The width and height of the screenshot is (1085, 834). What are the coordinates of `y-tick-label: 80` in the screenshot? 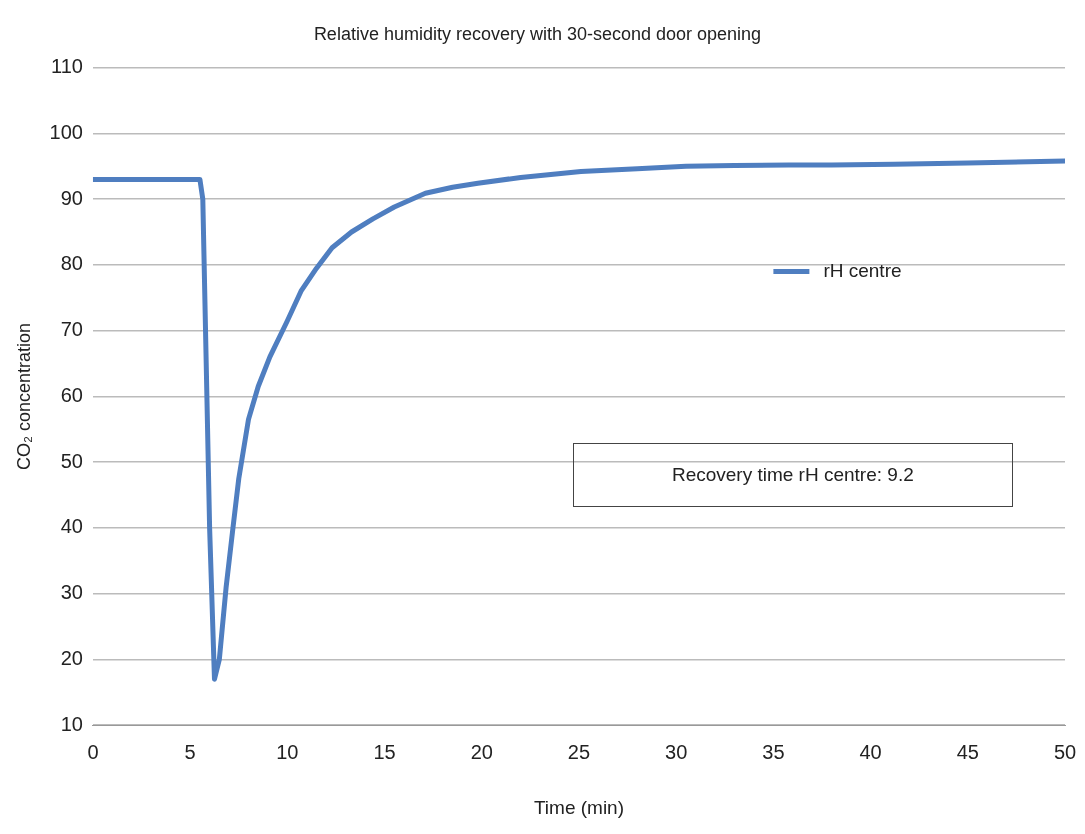 It's located at (71, 263).